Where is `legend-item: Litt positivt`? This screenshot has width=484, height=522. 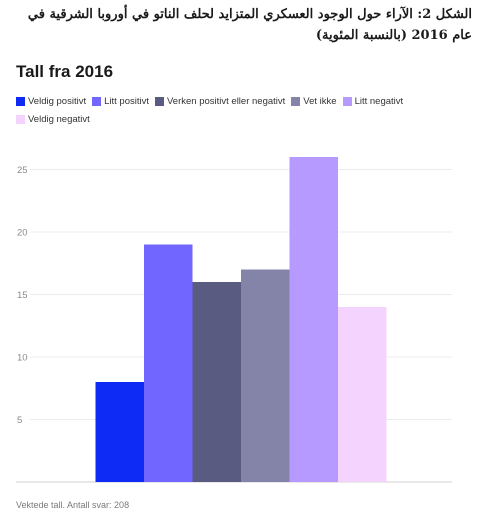
legend-item: Litt positivt is located at coordinates (120, 101).